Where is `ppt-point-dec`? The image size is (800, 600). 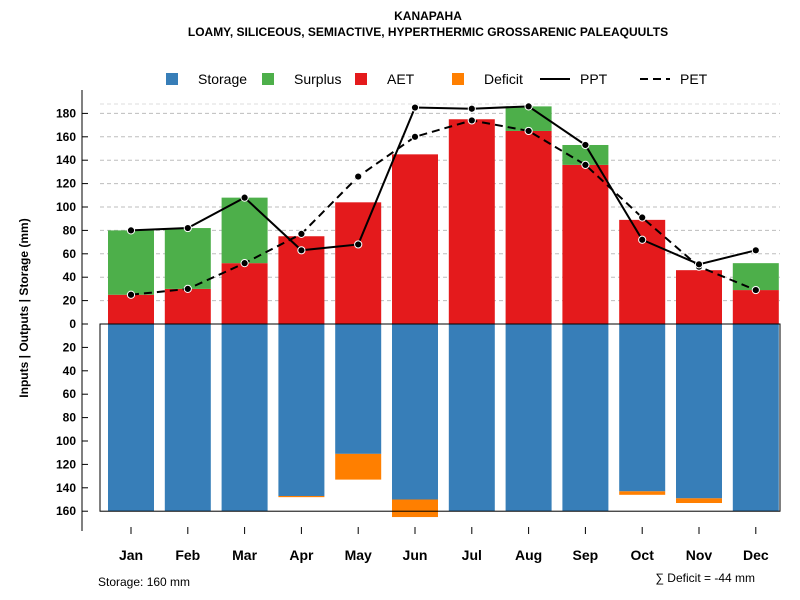
ppt-point-dec is located at coordinates (755, 250).